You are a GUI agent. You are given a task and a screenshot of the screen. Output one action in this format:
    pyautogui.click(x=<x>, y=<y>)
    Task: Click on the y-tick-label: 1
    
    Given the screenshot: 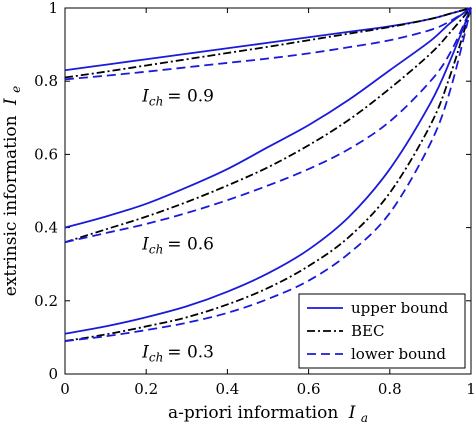 What is the action you would take?
    pyautogui.click(x=53, y=8)
    